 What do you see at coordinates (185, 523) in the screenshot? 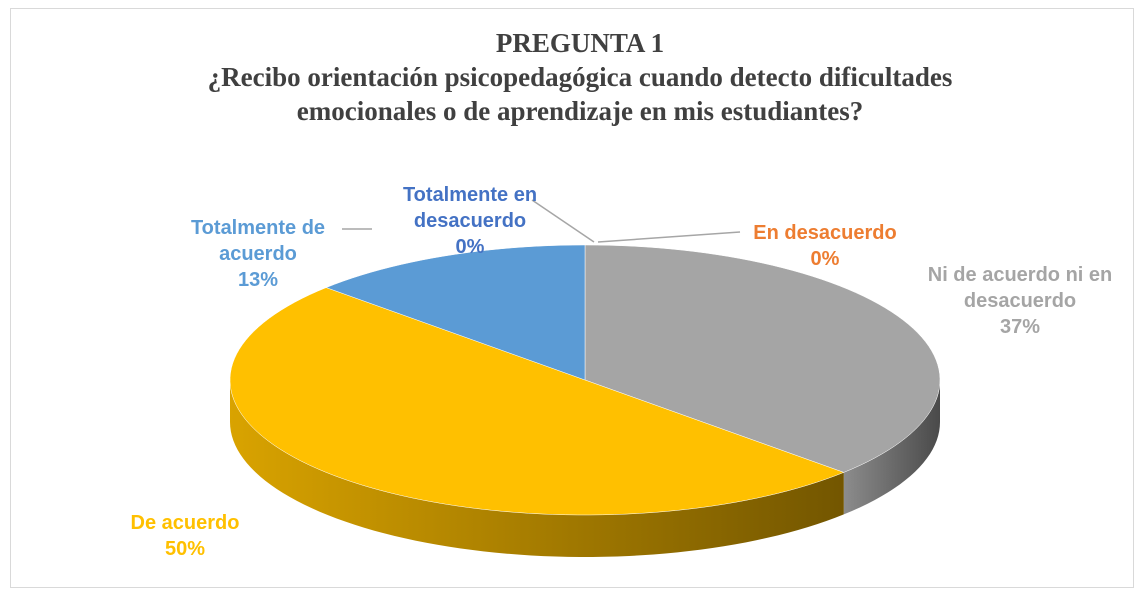
I see `category-label: De acuerdo` at bounding box center [185, 523].